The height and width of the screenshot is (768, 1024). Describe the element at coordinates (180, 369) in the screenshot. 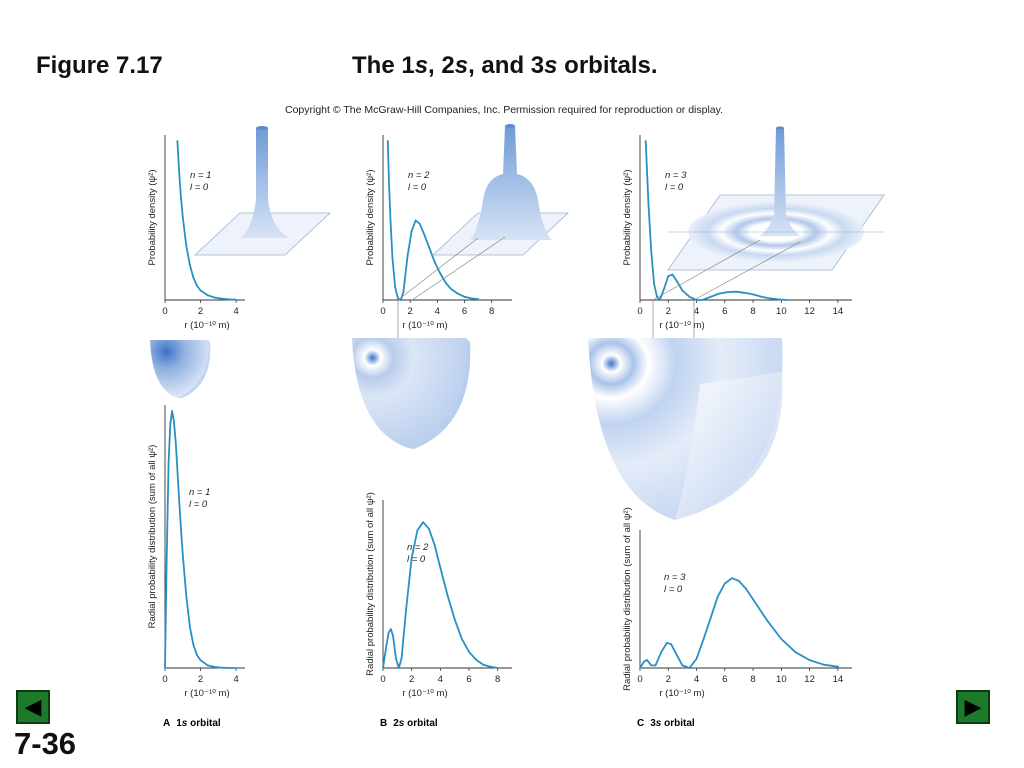

I see `orbital-sphere-1s` at that location.